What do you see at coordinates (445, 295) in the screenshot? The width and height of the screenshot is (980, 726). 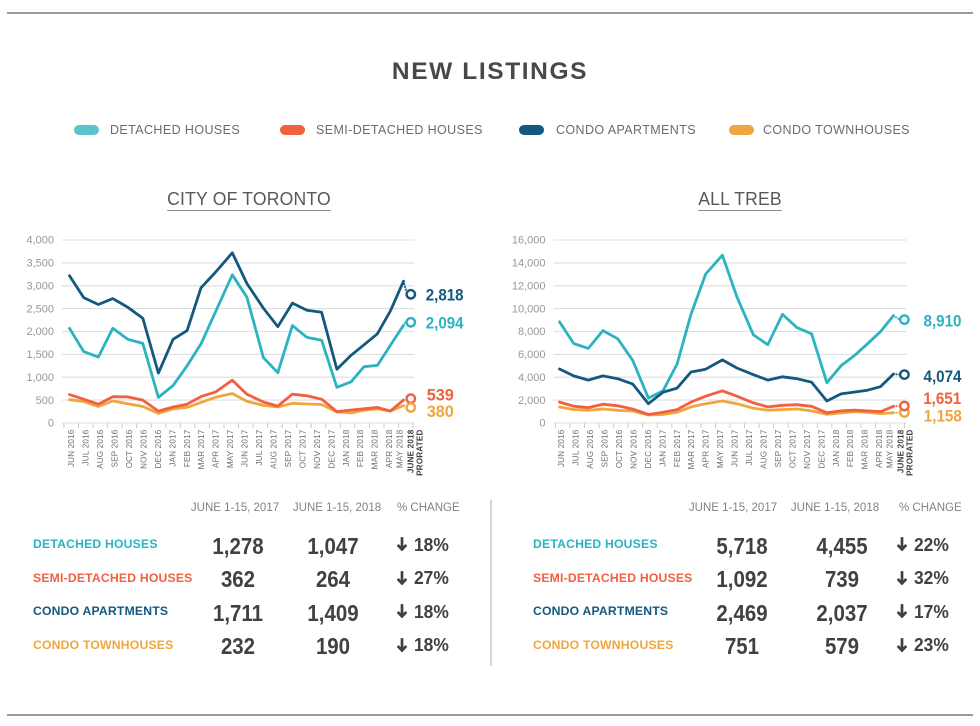 I see `svg-text: 2,818` at bounding box center [445, 295].